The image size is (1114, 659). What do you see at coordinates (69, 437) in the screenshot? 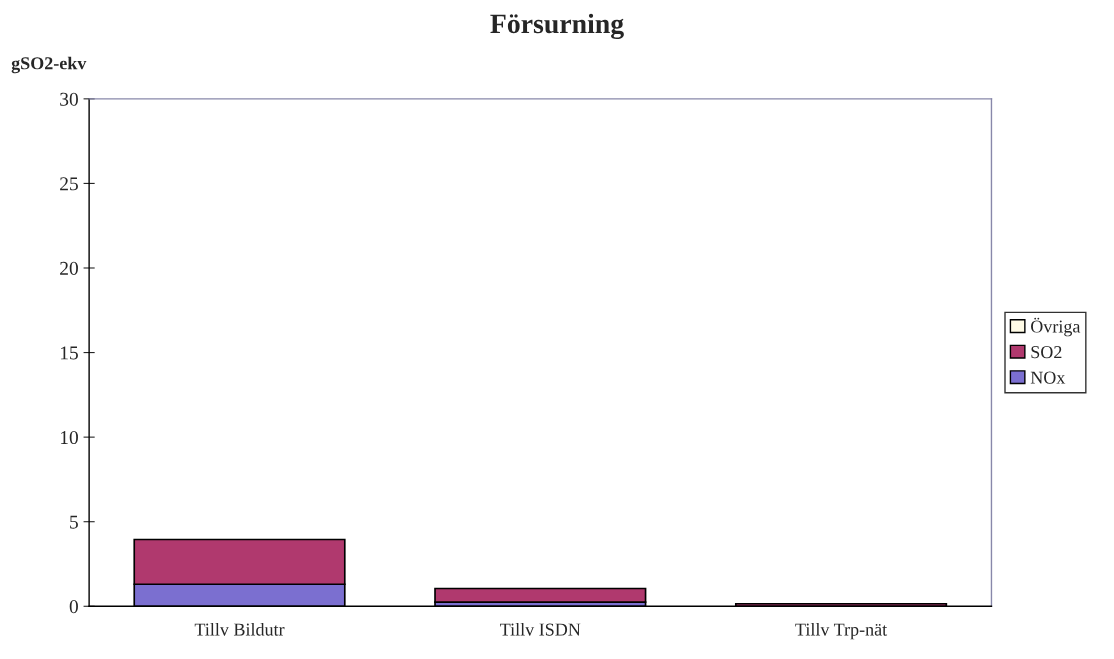
I see `y-tick-label: 10` at bounding box center [69, 437].